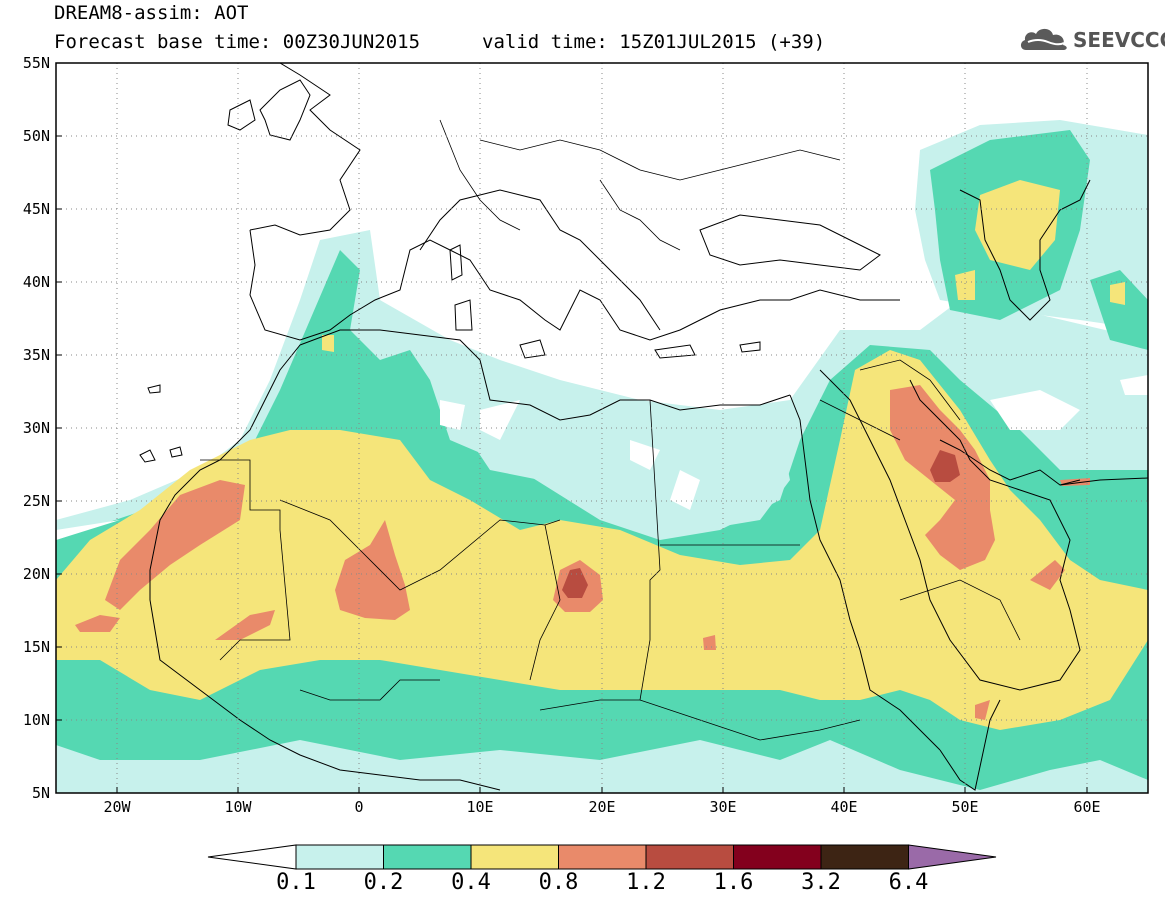 Image resolution: width=1165 pixels, height=905 pixels. I want to click on colorbar-label: 3.2, so click(821, 882).